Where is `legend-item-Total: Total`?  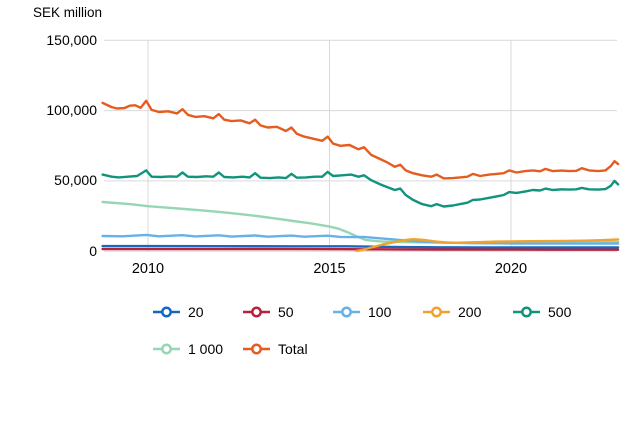 legend-item-Total: Total is located at coordinates (275, 348).